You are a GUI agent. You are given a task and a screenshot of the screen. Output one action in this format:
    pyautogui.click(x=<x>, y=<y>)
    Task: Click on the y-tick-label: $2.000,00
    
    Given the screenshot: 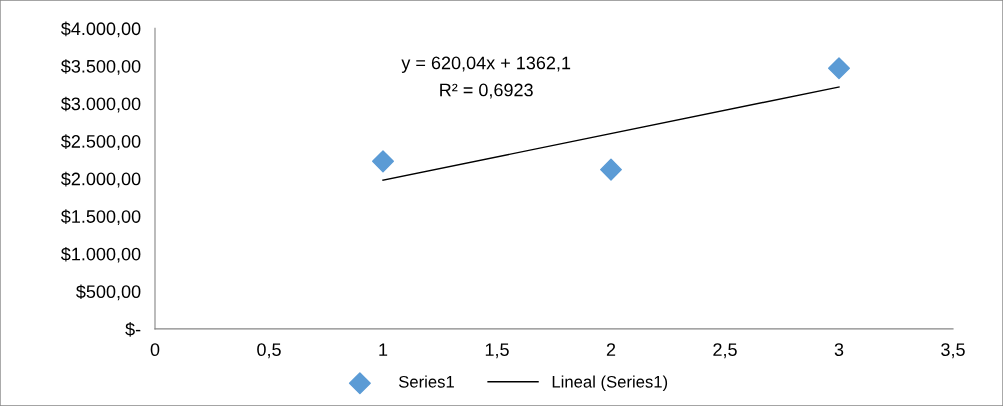 What is the action you would take?
    pyautogui.click(x=100, y=179)
    